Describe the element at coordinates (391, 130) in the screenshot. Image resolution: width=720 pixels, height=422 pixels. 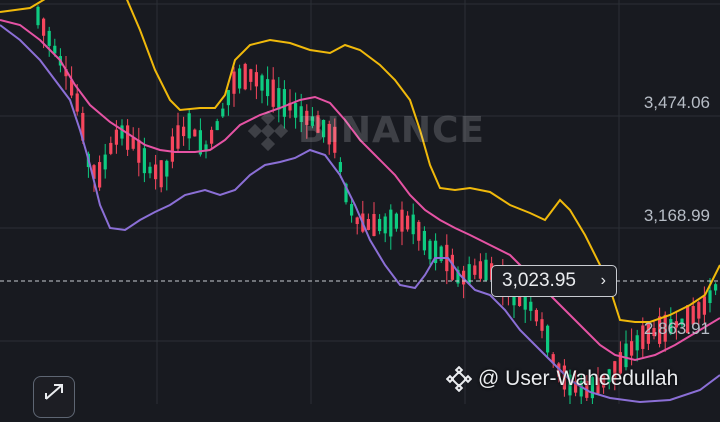
I see `watermark-text: BINANCE` at that location.